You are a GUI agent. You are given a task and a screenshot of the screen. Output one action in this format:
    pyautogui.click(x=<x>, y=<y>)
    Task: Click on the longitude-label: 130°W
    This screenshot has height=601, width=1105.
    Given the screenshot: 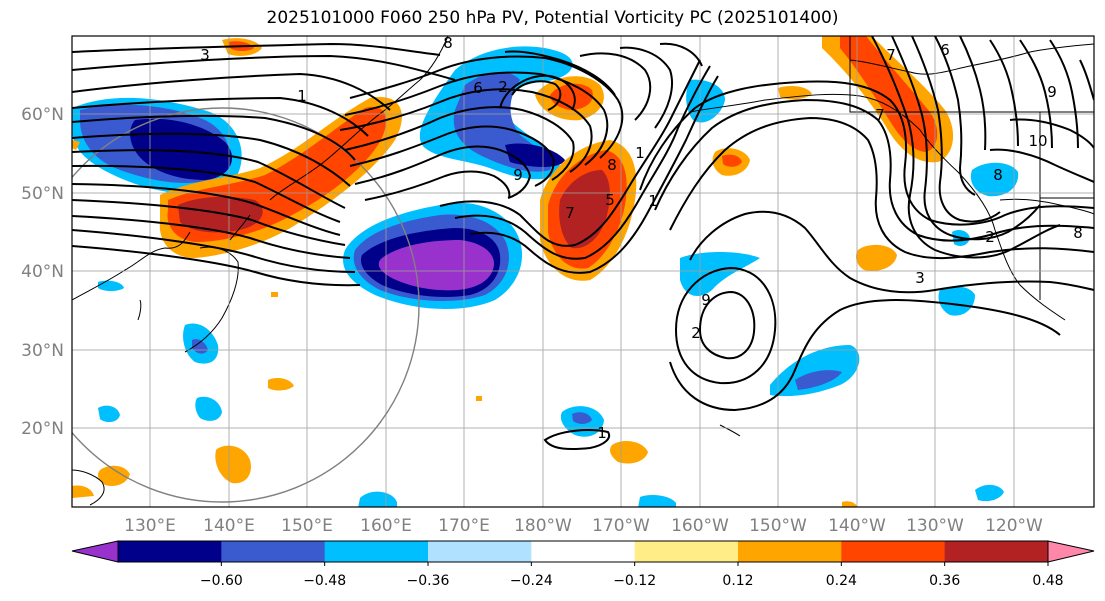 What is the action you would take?
    pyautogui.click(x=935, y=526)
    